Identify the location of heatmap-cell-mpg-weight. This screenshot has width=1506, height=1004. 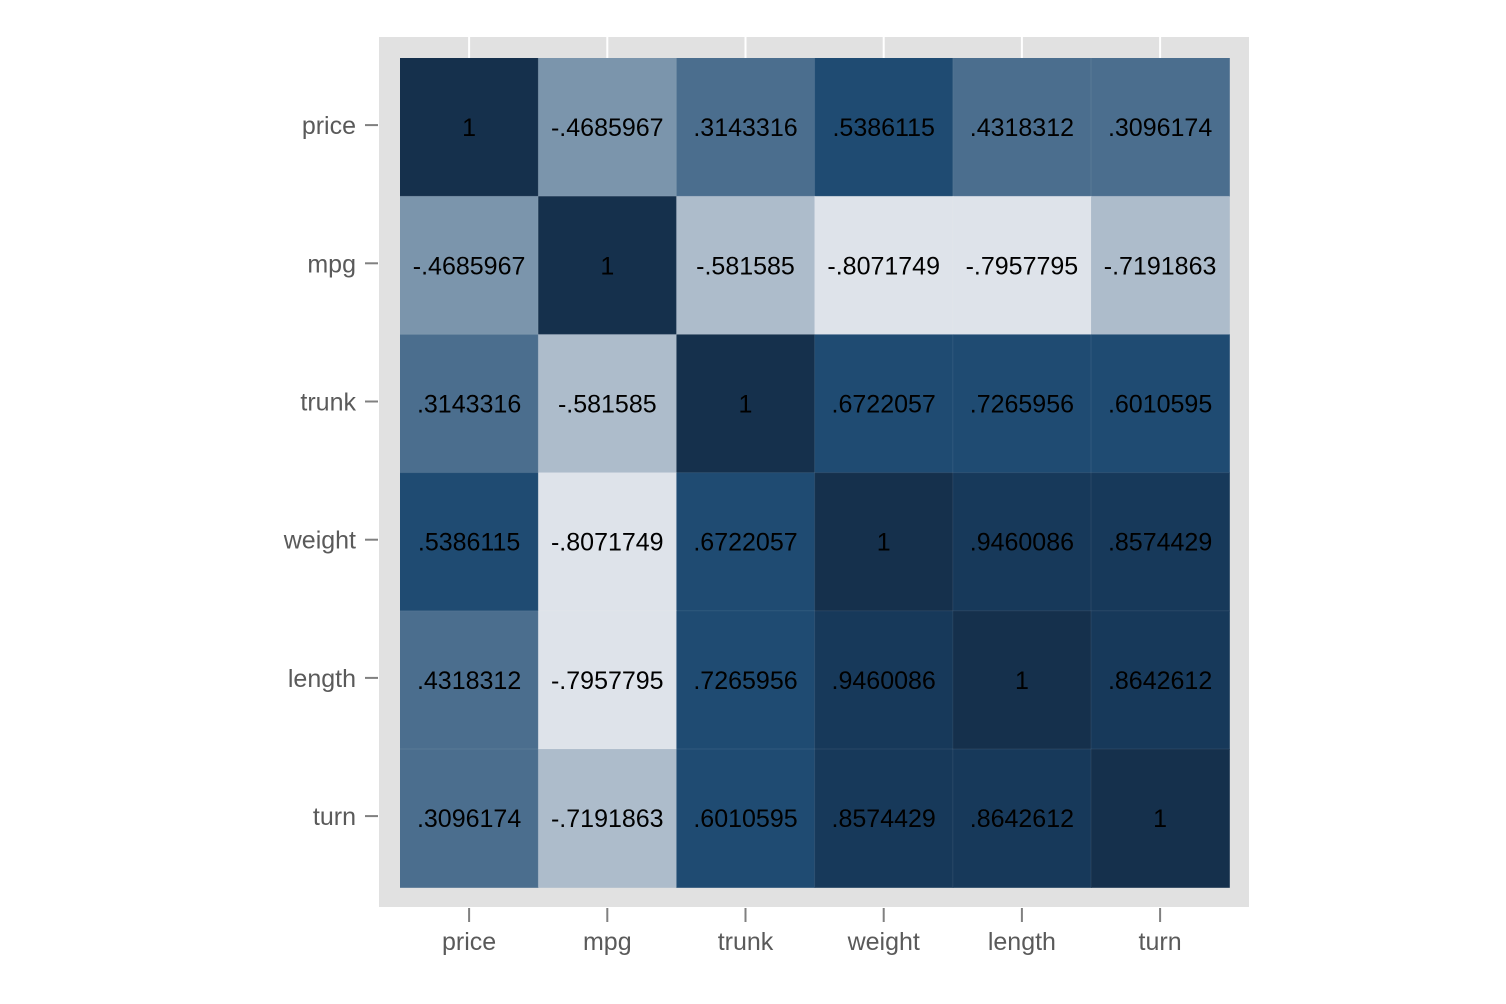
(884, 265).